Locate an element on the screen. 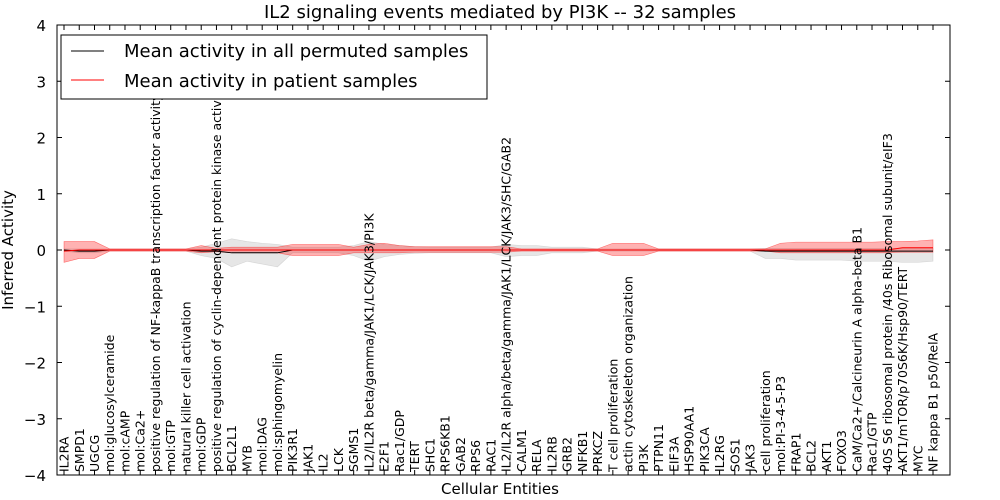  x-tick-label: T cell proliferation is located at coordinates (612, 416).